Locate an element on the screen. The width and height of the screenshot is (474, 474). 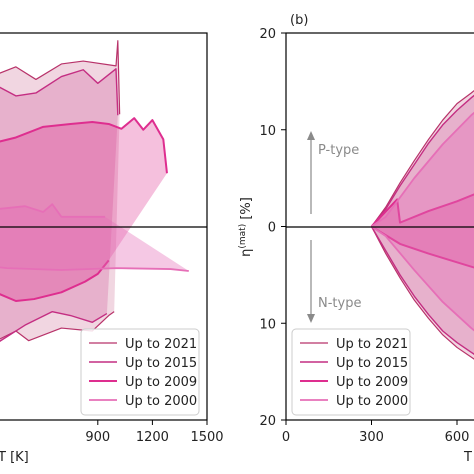
panel-a-x-axis-label-text: T [K] is located at coordinates (14, 457).